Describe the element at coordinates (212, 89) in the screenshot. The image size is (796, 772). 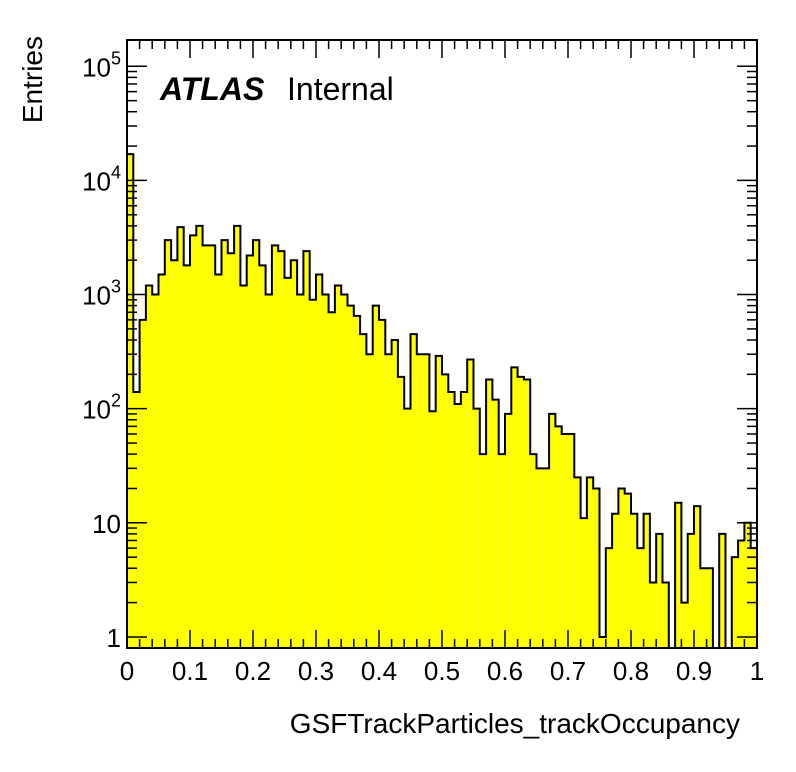
I see `atlas-label: ATLAS` at that location.